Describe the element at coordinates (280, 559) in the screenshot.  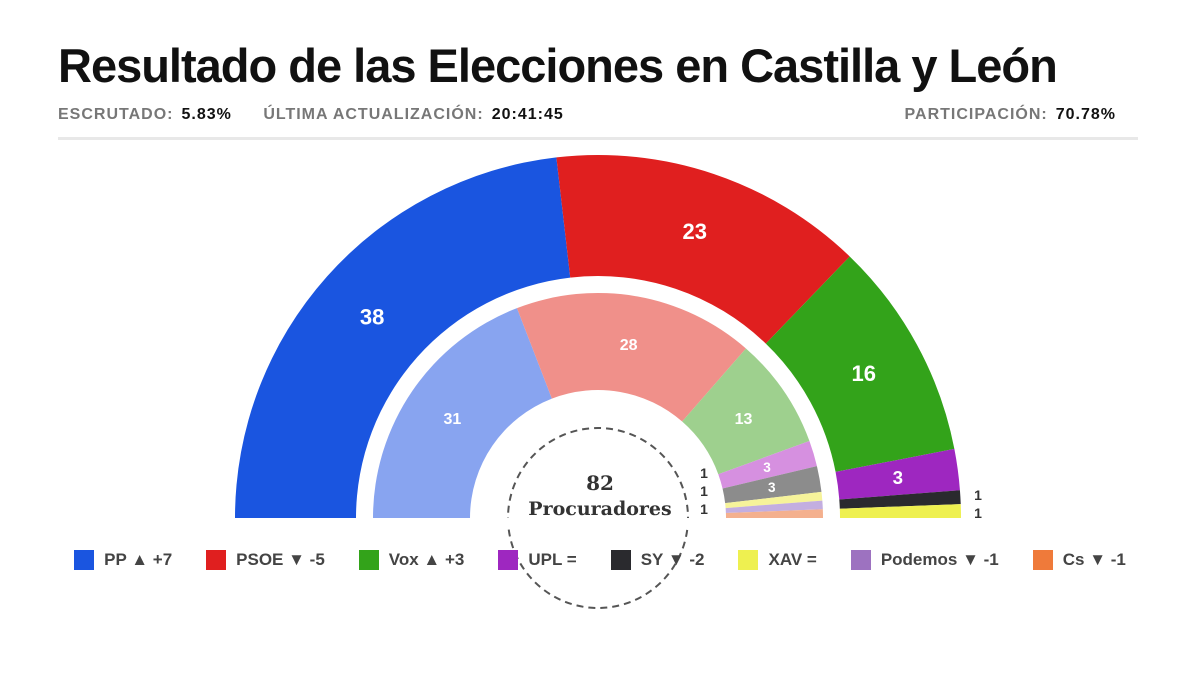
I see `legend-label: PSOE ▼ -5` at that location.